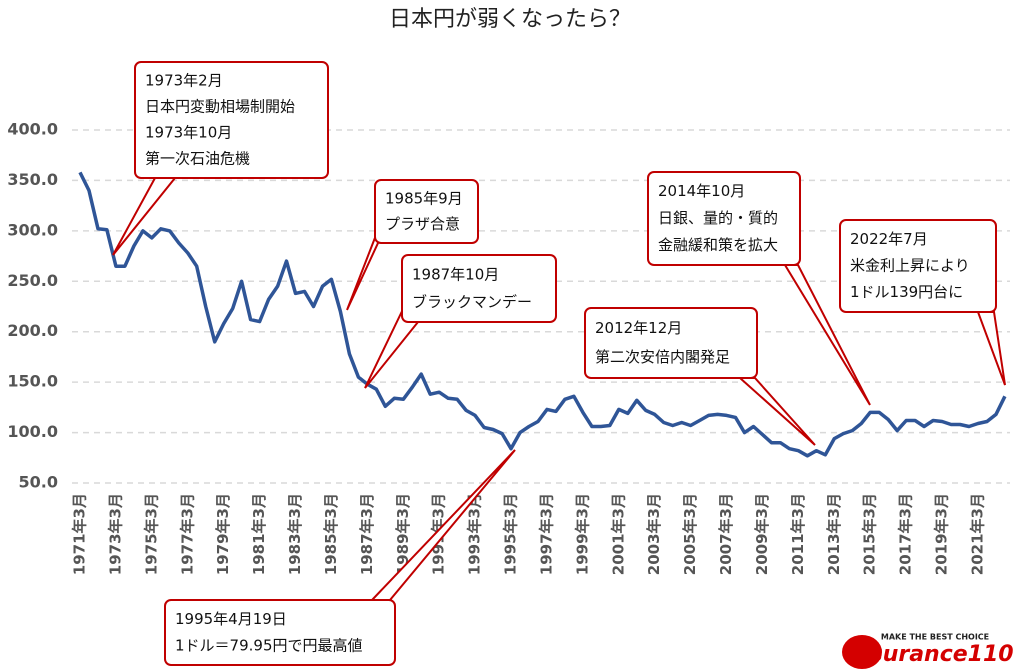  I want to click on callout-text: 日本円変動相場制開始, so click(220, 107).